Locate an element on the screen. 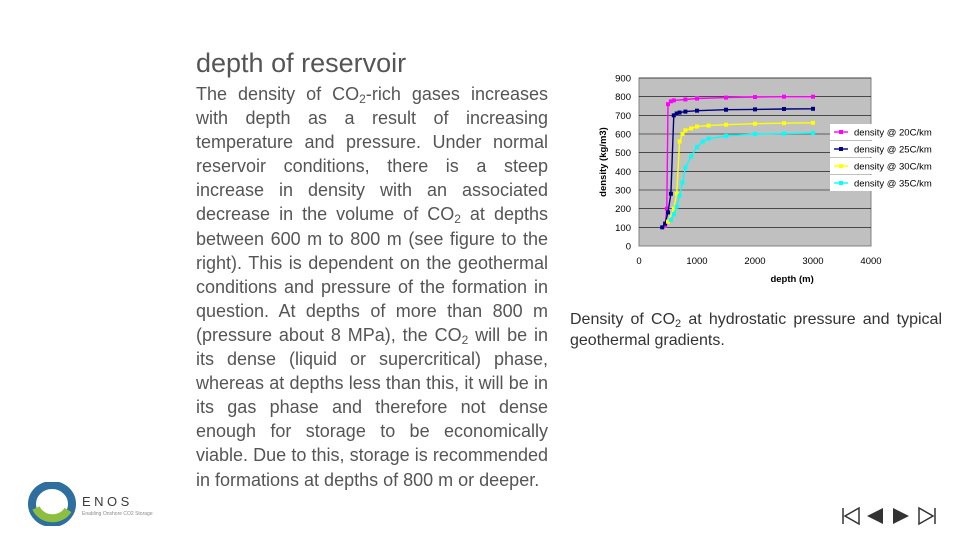 The height and width of the screenshot is (540, 960). body-segment: The density of CO is located at coordinates (278, 94).